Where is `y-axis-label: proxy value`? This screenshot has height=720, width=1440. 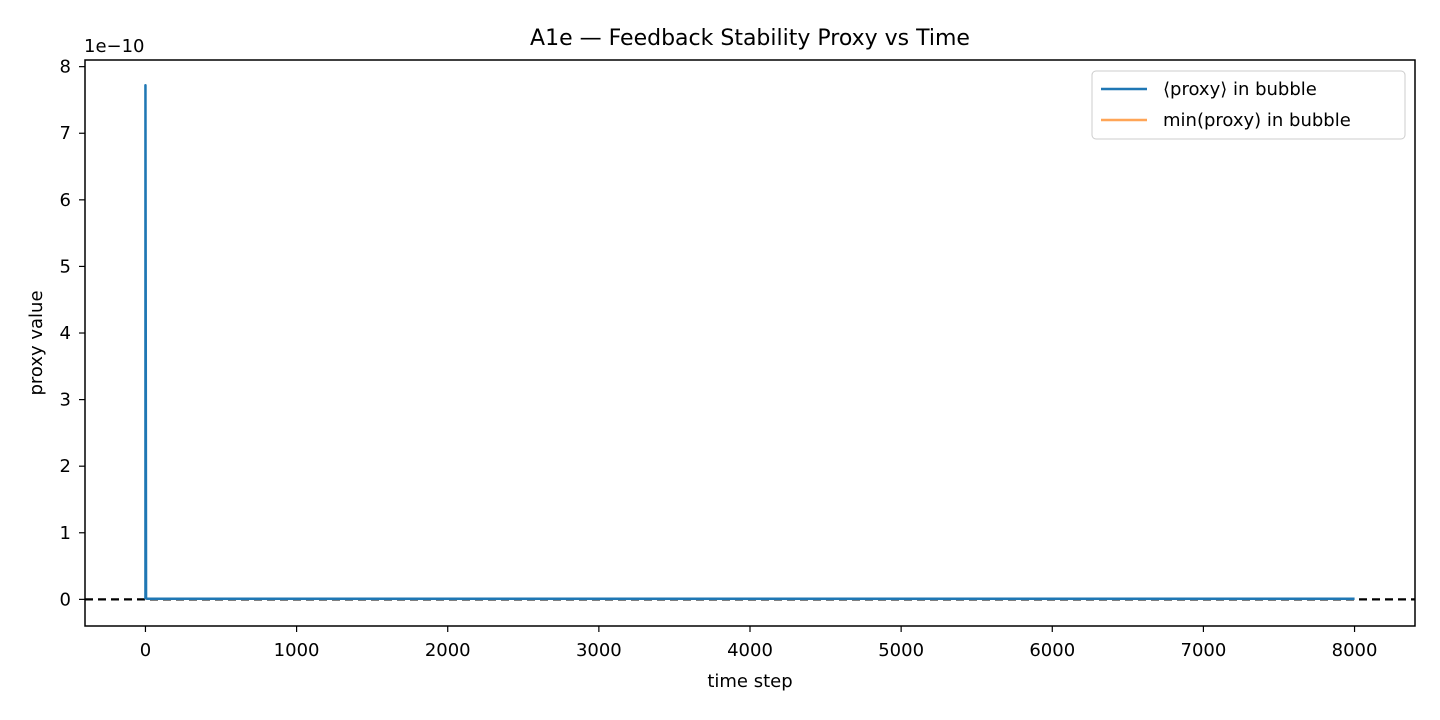 y-axis-label: proxy value is located at coordinates (36, 342).